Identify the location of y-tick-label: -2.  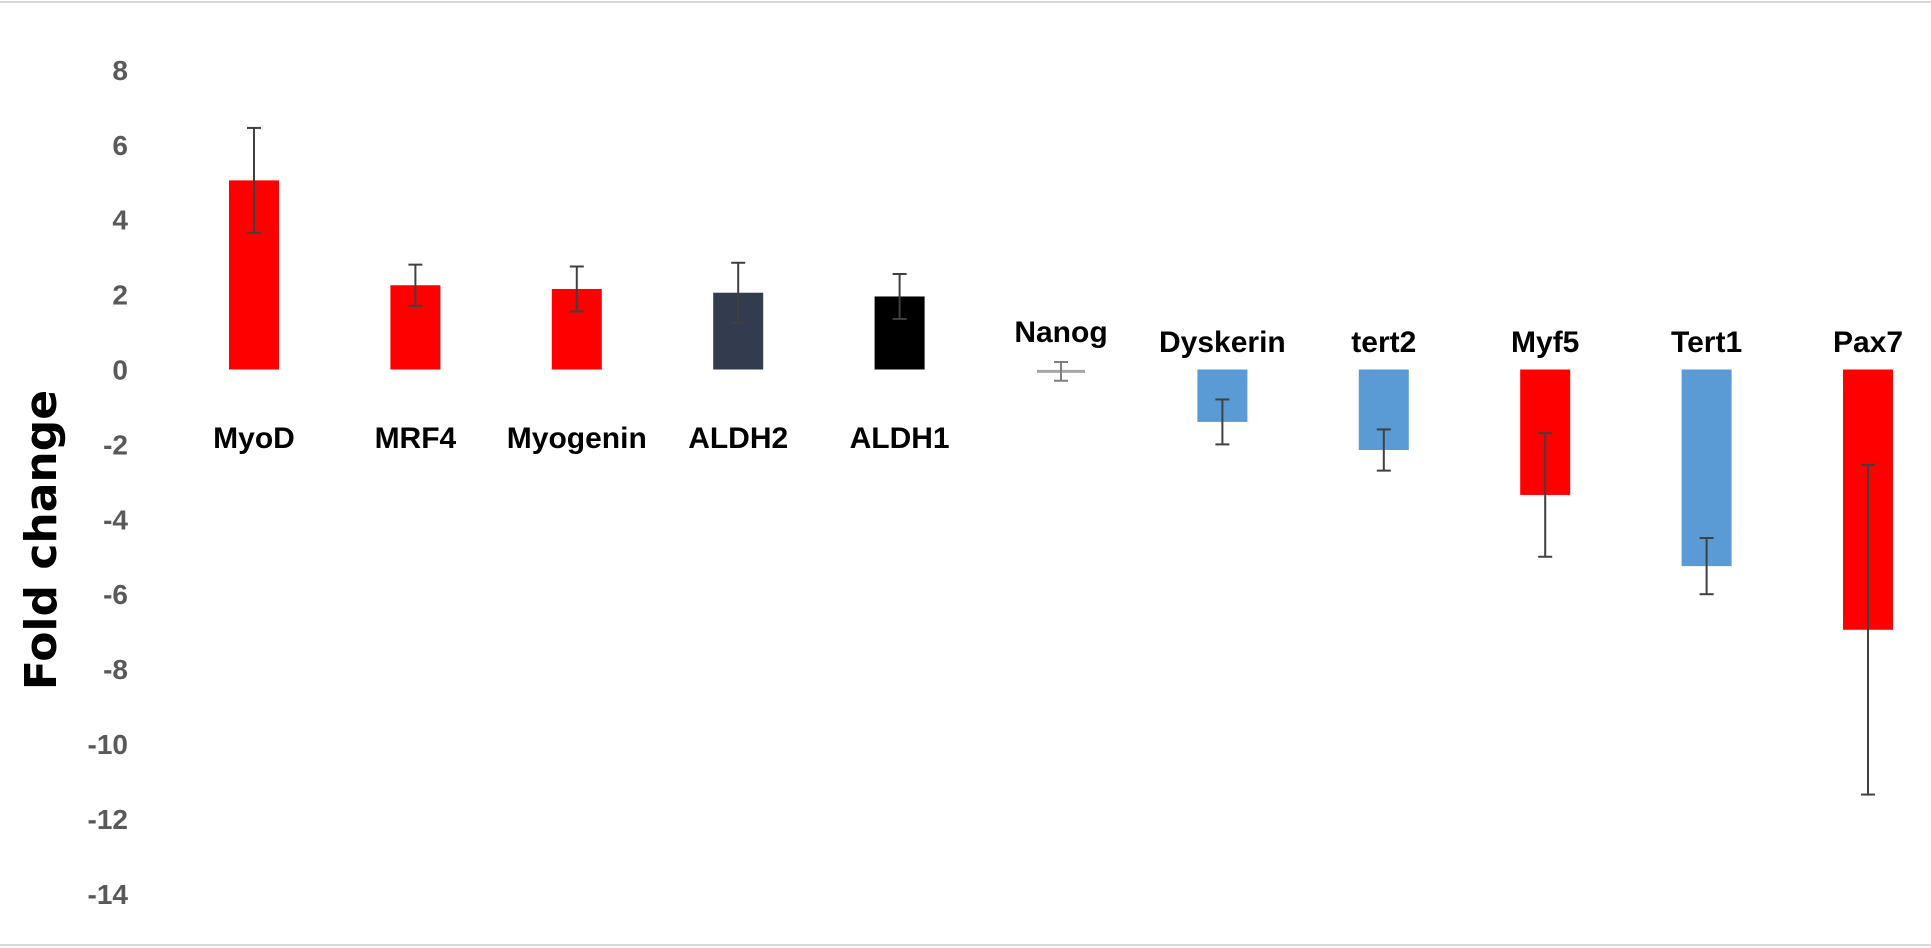
(115, 444).